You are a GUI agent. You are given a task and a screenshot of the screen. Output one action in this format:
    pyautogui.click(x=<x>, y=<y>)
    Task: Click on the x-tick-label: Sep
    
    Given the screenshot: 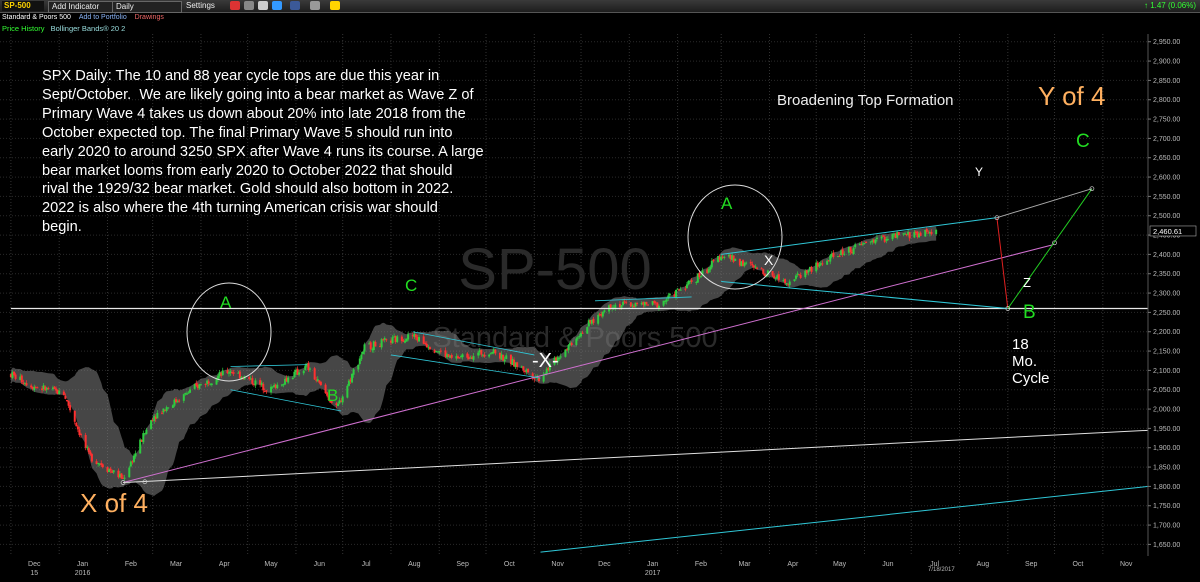 What is the action you would take?
    pyautogui.click(x=1031, y=564)
    